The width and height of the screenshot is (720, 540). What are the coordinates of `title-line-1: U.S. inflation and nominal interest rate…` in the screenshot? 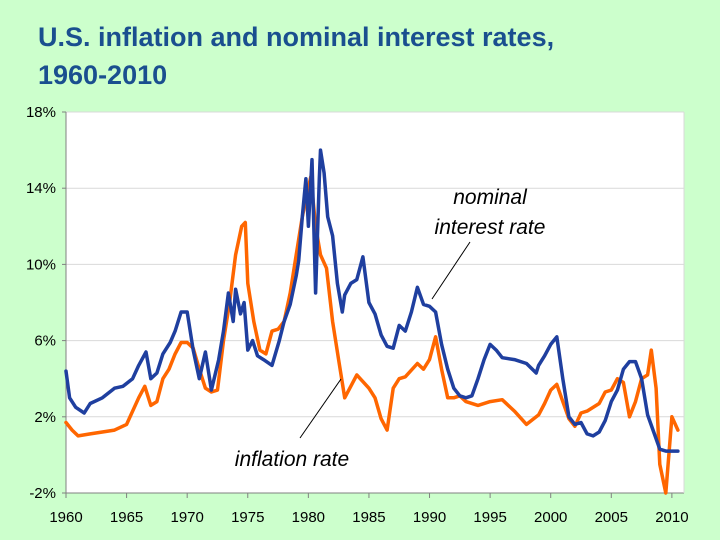 It's located at (296, 37).